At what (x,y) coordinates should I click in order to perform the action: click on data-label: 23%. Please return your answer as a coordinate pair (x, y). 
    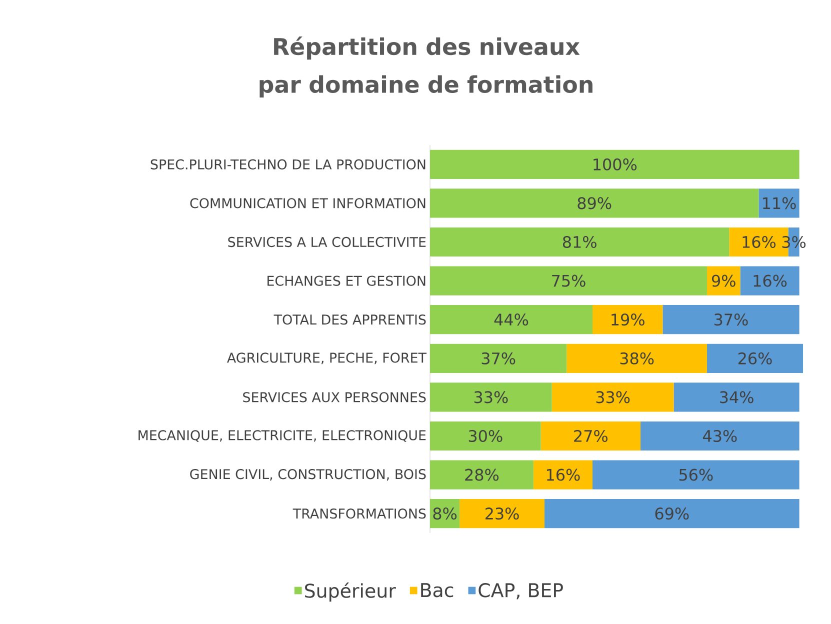
    Looking at the image, I should click on (502, 514).